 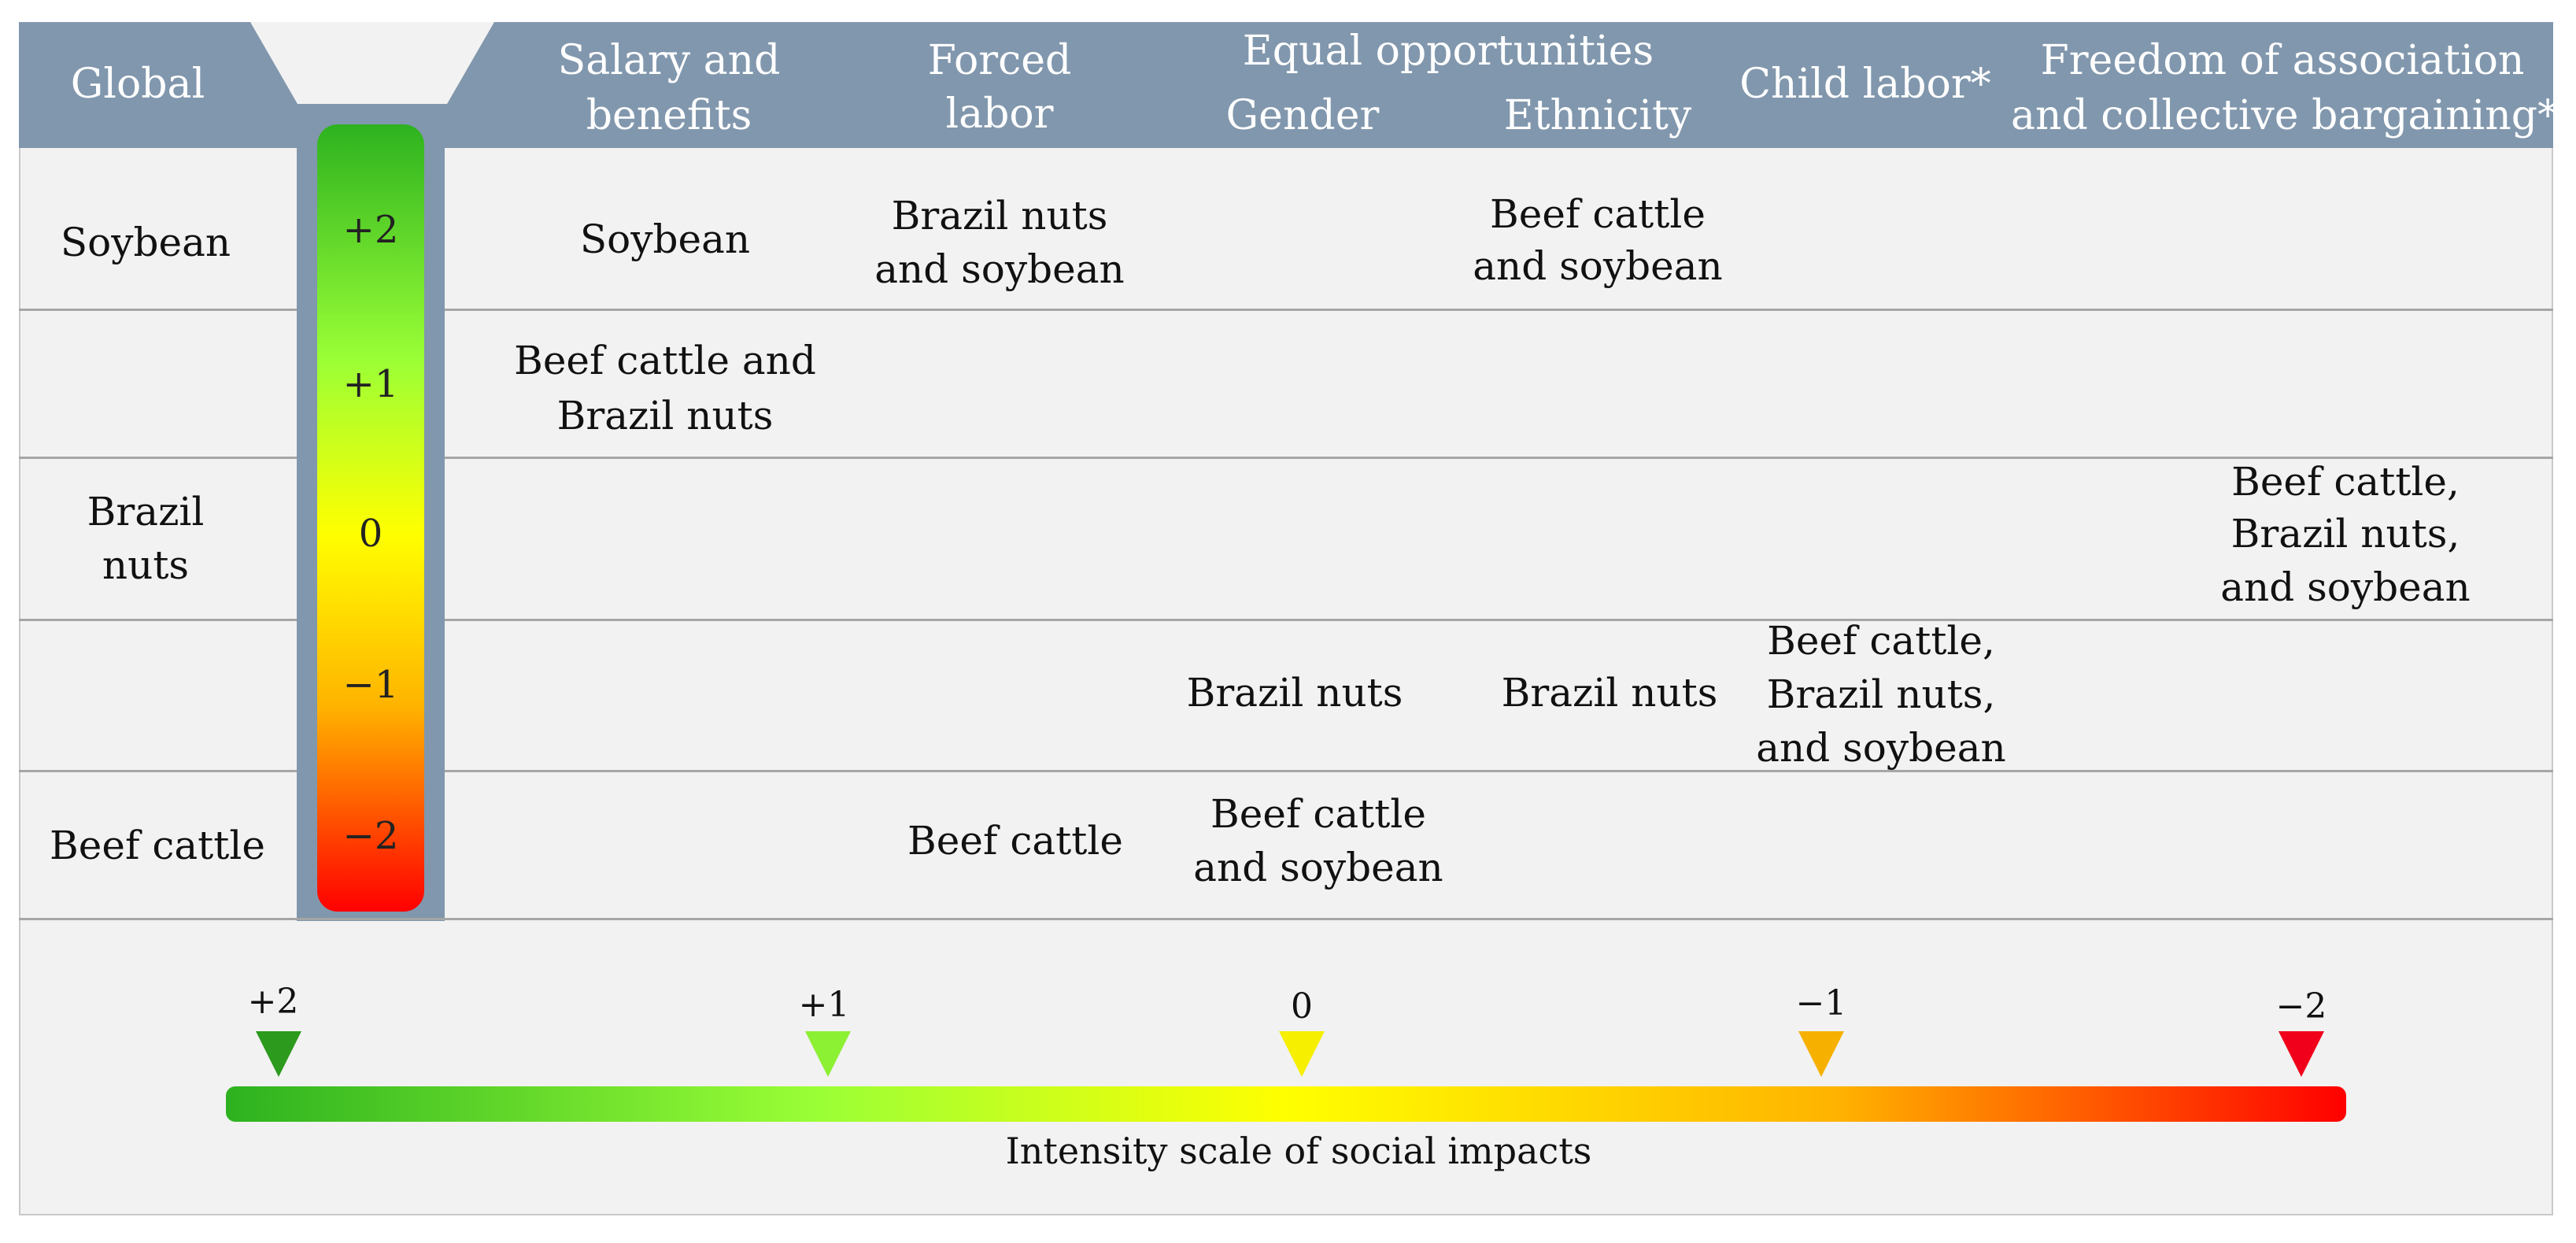 What do you see at coordinates (1286, 1104) in the screenshot?
I see `horizontal-intensity-gradient` at bounding box center [1286, 1104].